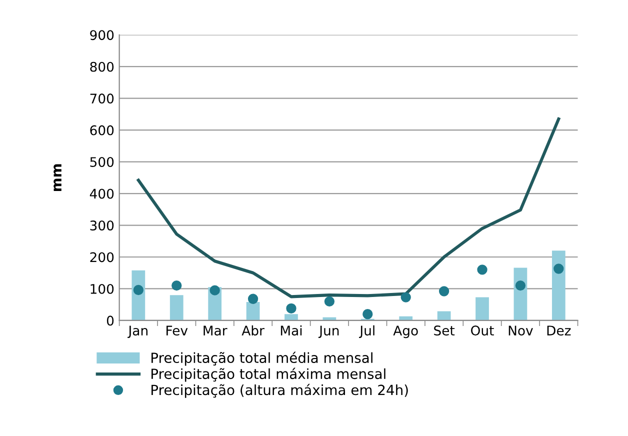  I want to click on y-tick-label: 700, so click(102, 99).